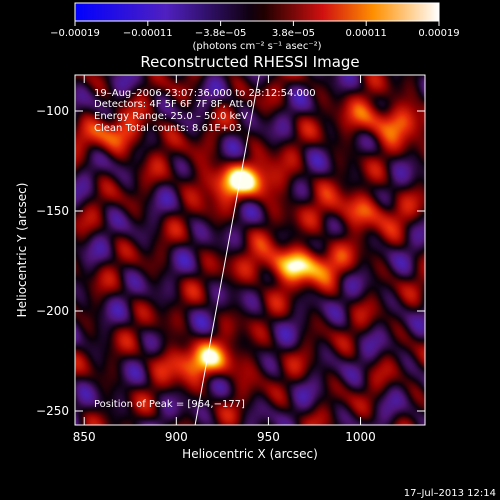  I want to click on y-tick-label: −250, so click(52, 411).